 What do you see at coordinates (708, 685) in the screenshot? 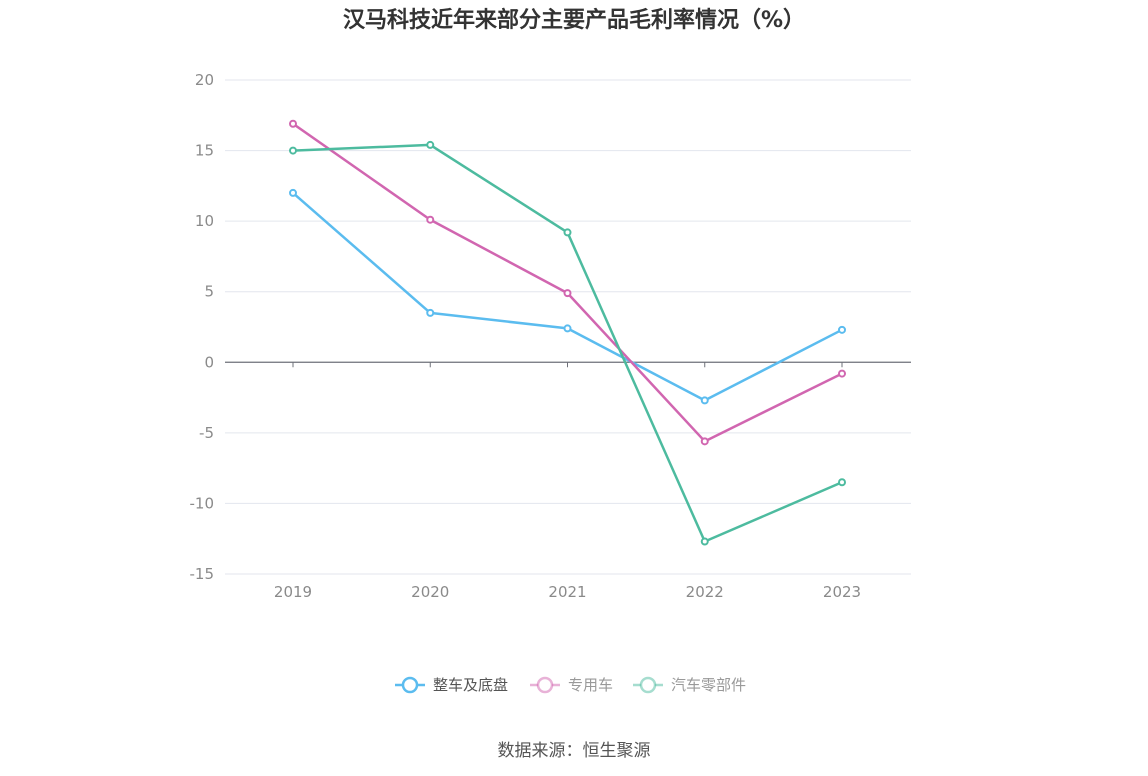
I see `legend-label: 汽车零部件` at bounding box center [708, 685].